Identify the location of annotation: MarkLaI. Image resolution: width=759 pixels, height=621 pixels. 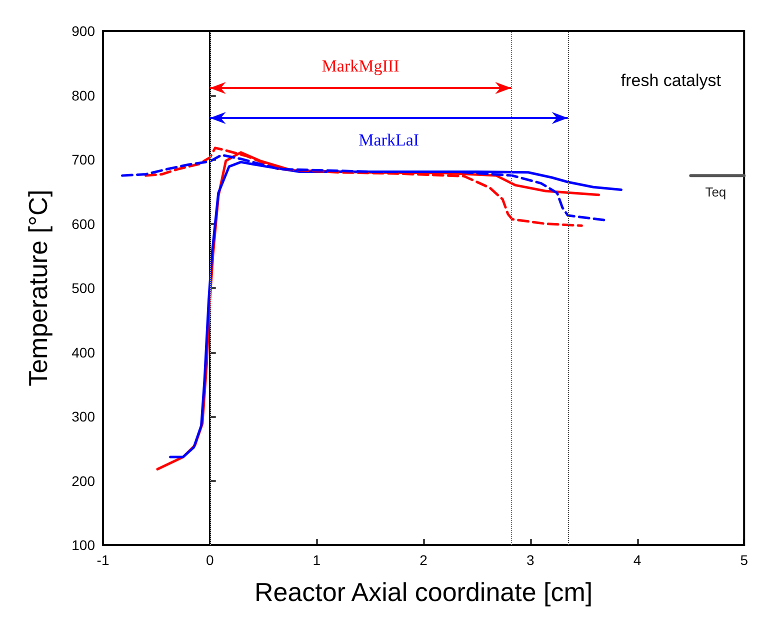
(389, 140).